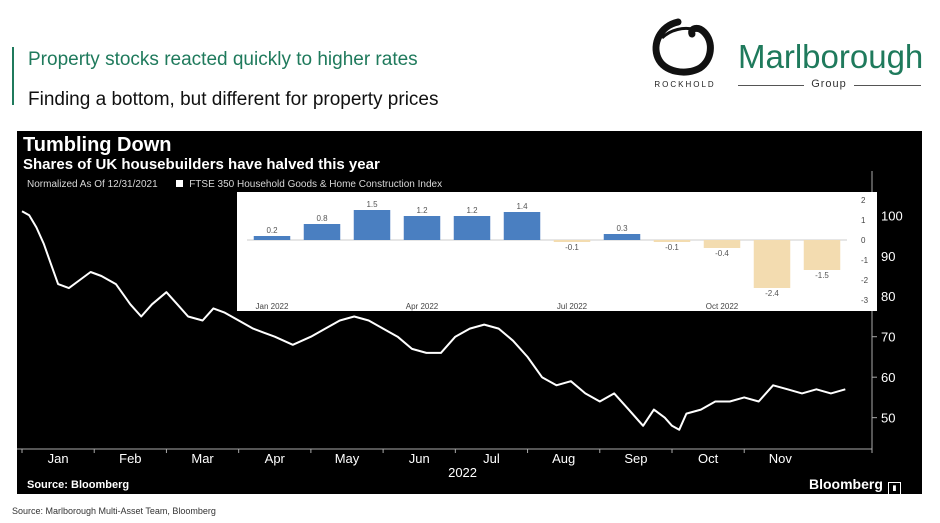 The height and width of the screenshot is (523, 940). I want to click on inset-x-tick-label: Oct 2022, so click(722, 306).